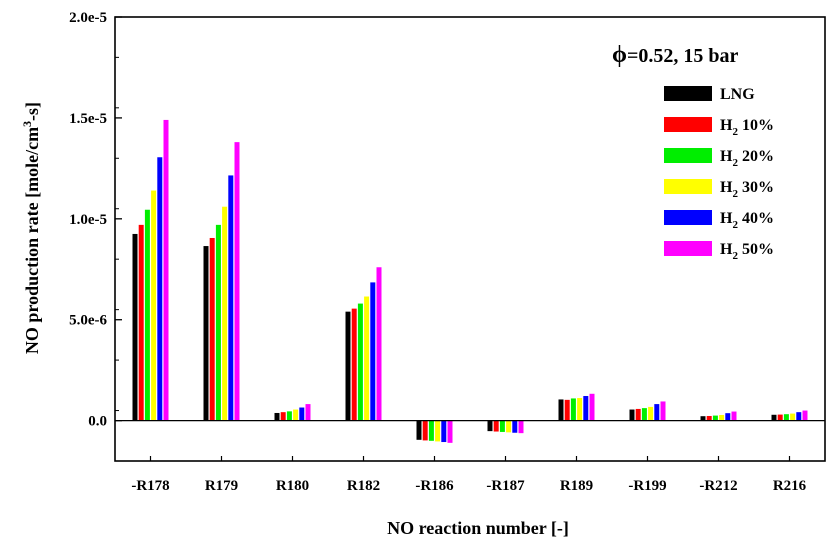 This screenshot has width=836, height=546. What do you see at coordinates (490, 426) in the screenshot?
I see `bar--R187-series-0` at bounding box center [490, 426].